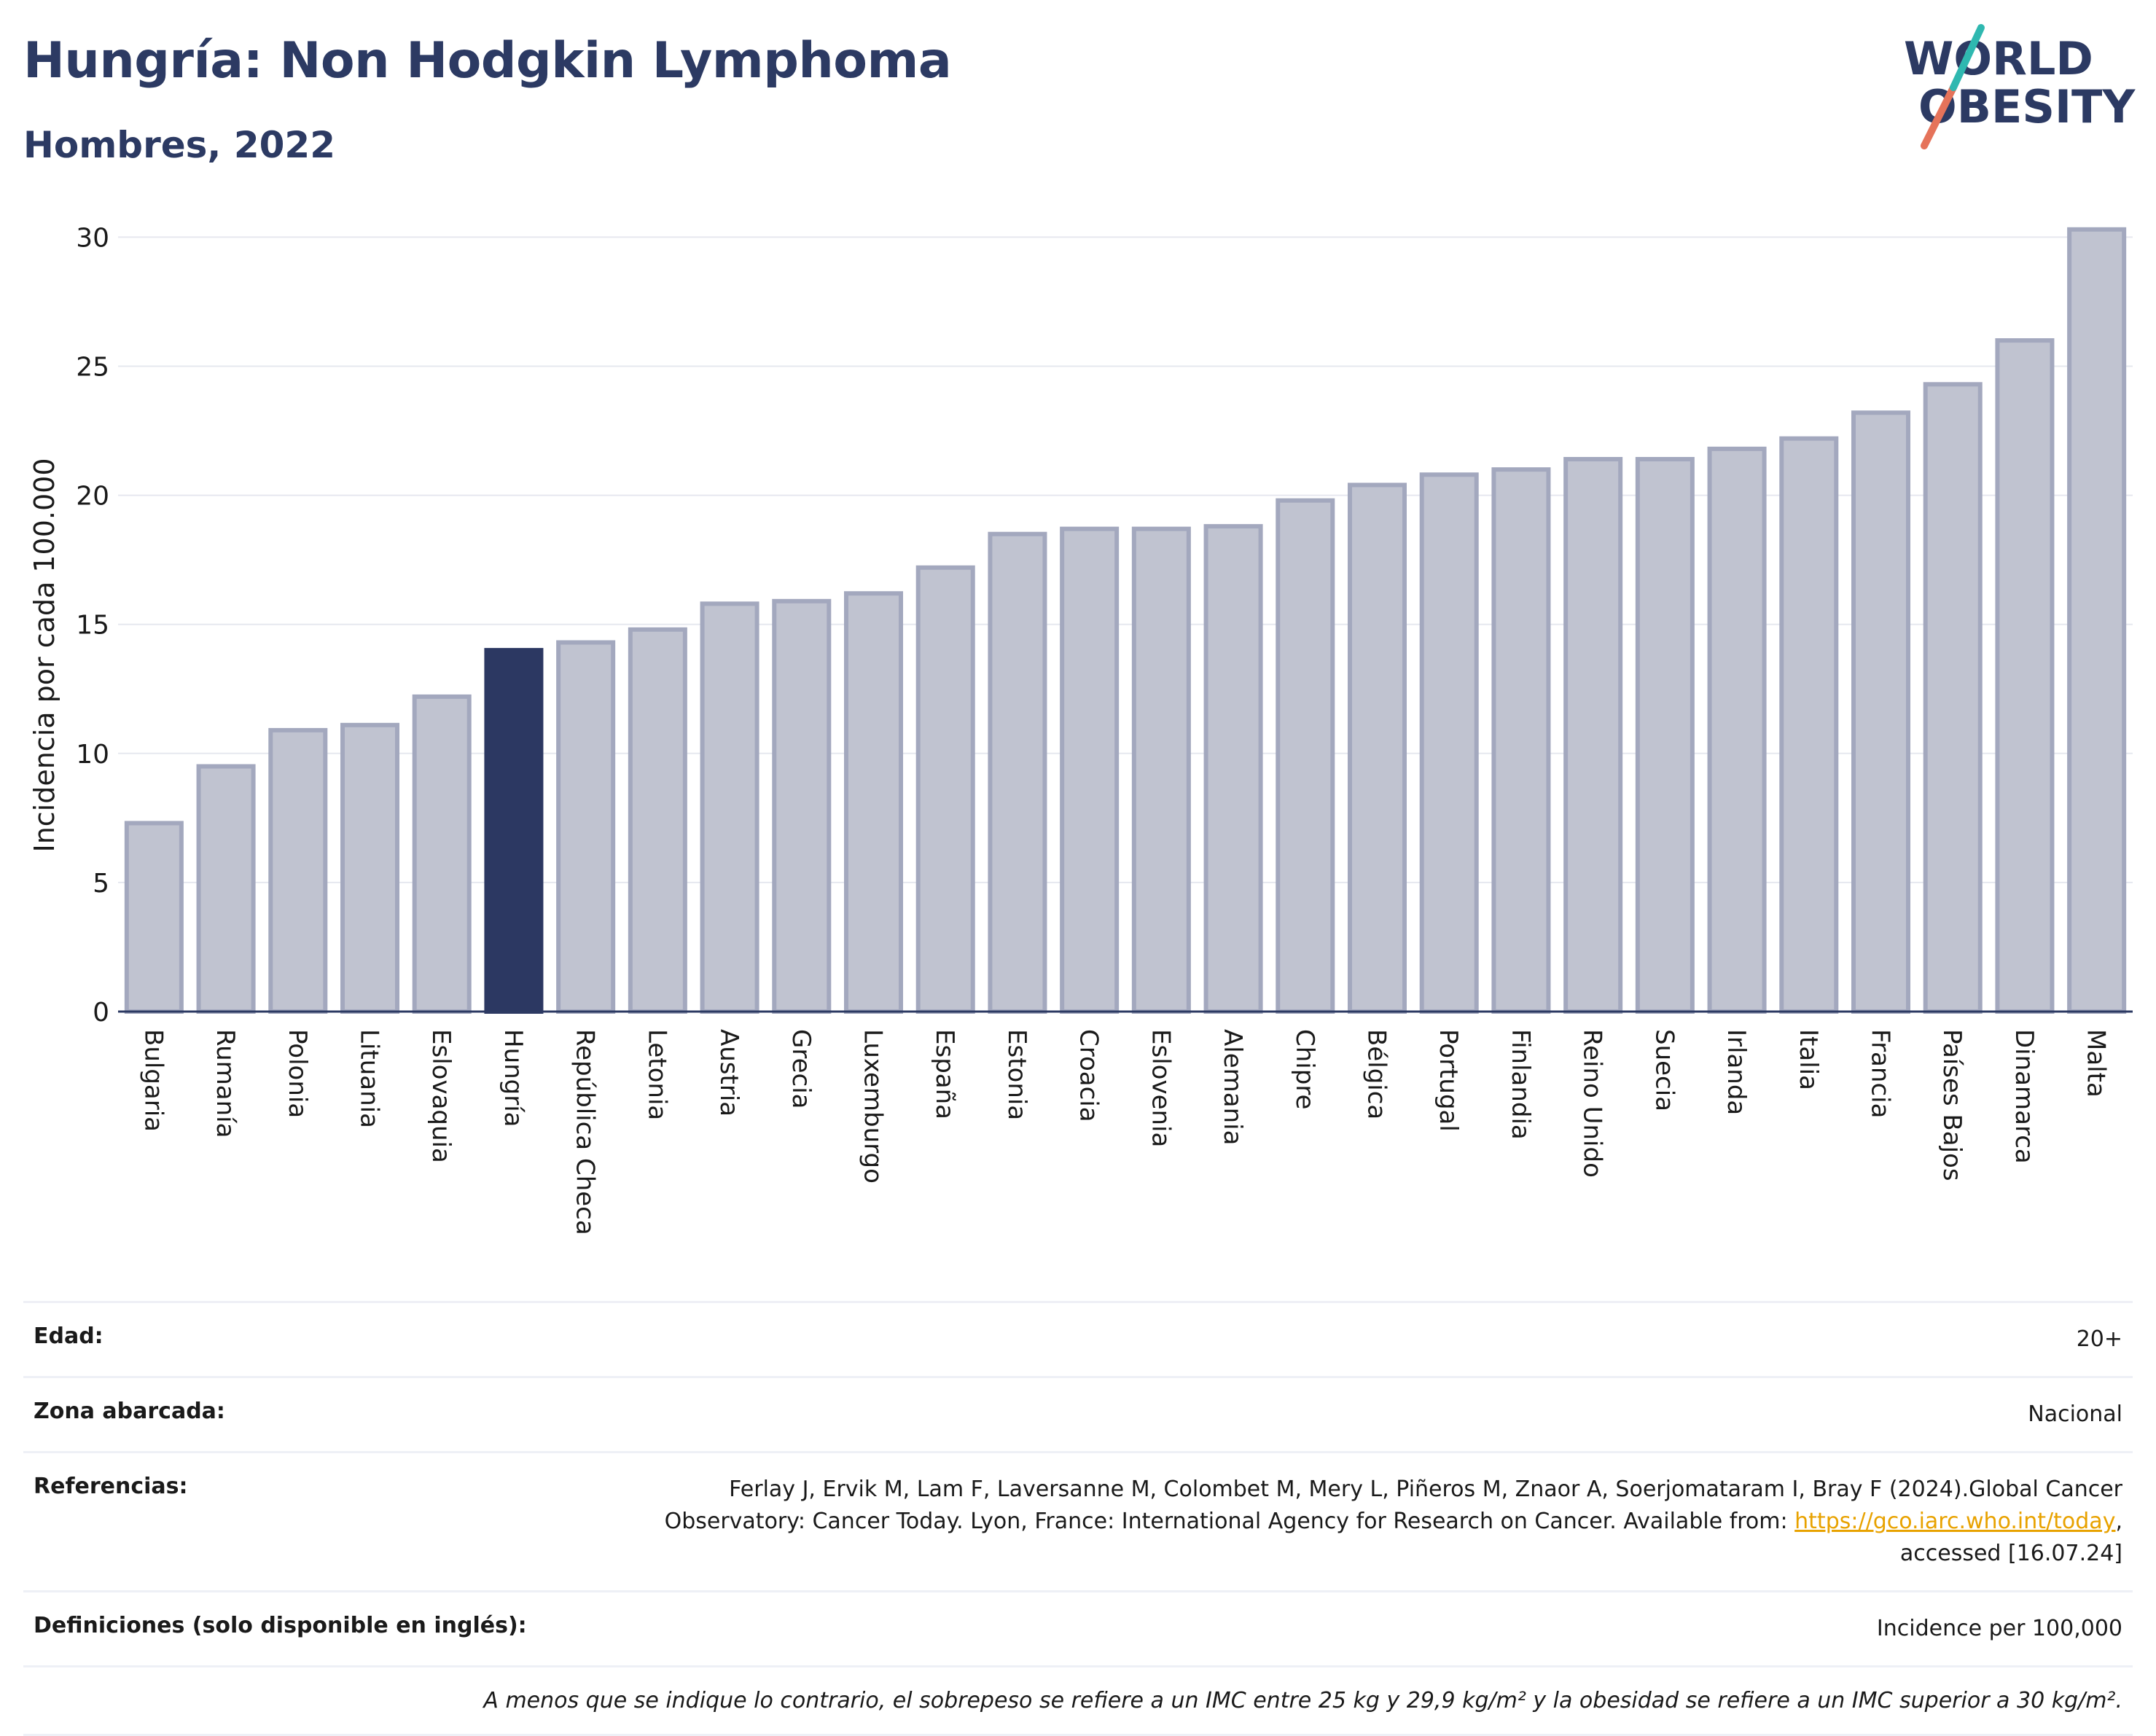 The image size is (2156, 1736). What do you see at coordinates (728, 1073) in the screenshot?
I see `x-tick-label: Austria` at bounding box center [728, 1073].